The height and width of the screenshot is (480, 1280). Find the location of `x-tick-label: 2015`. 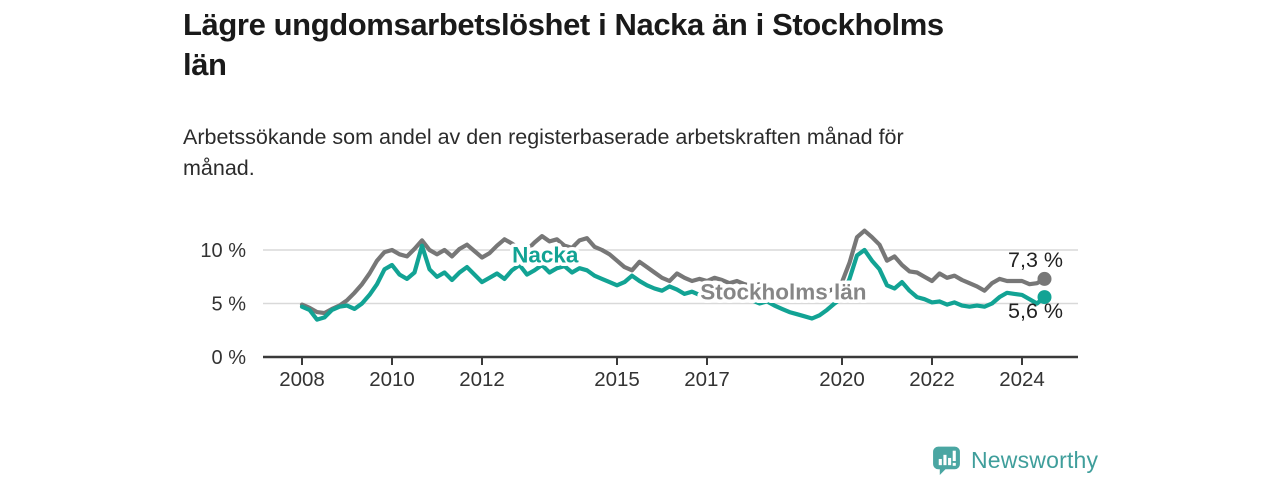

x-tick-label: 2015 is located at coordinates (617, 379).